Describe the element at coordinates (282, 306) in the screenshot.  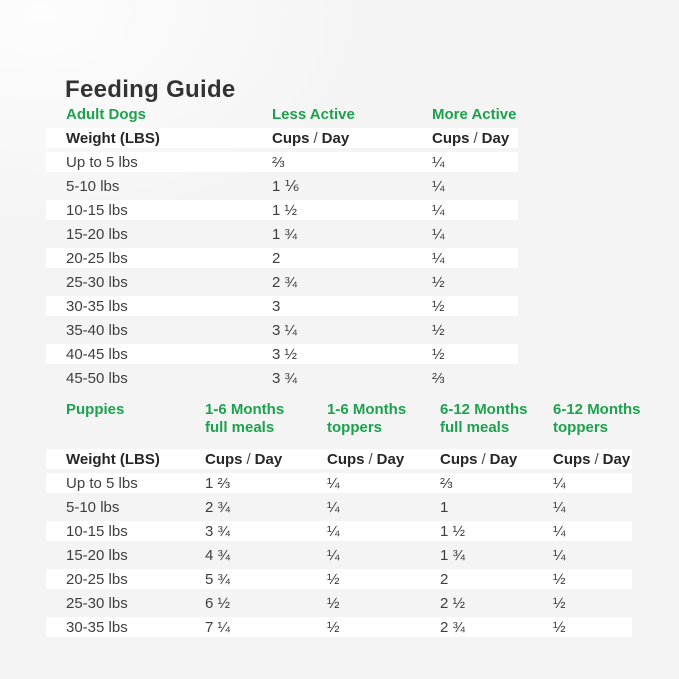
I see `adult-table-row: 30-35 lbs 3 ½` at that location.